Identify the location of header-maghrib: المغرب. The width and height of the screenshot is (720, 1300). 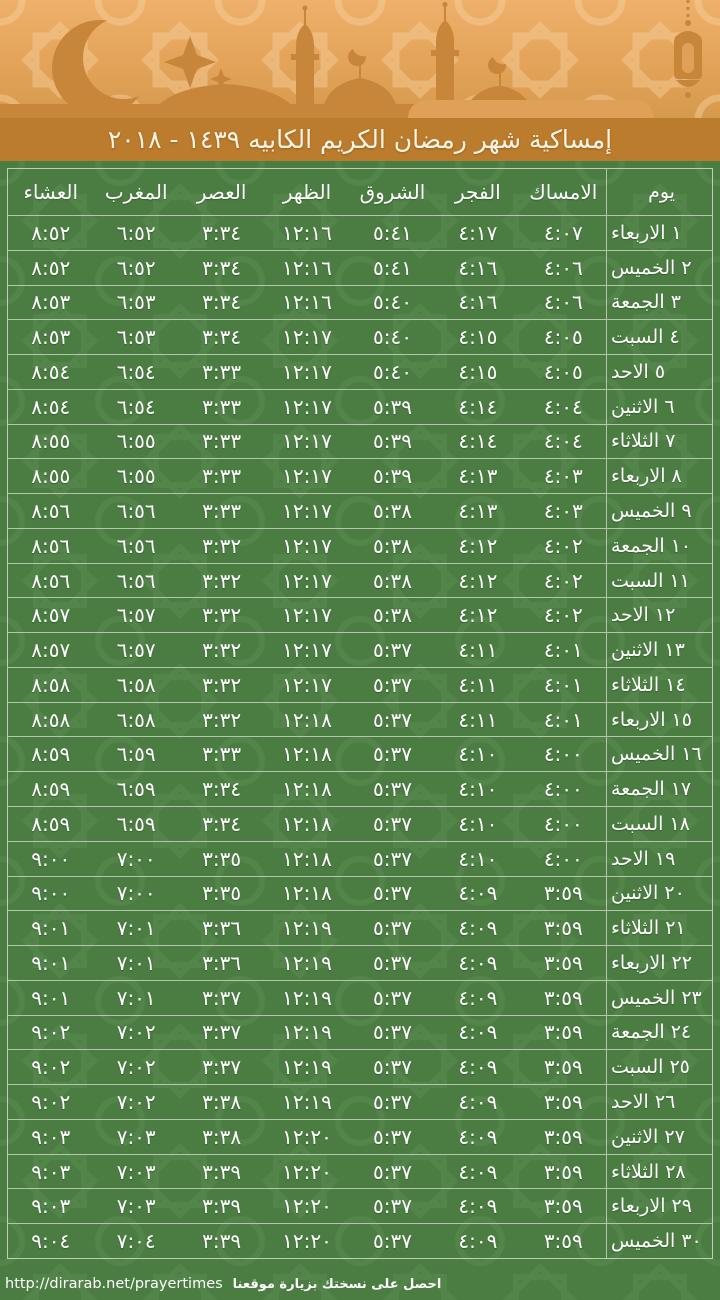
(136, 192).